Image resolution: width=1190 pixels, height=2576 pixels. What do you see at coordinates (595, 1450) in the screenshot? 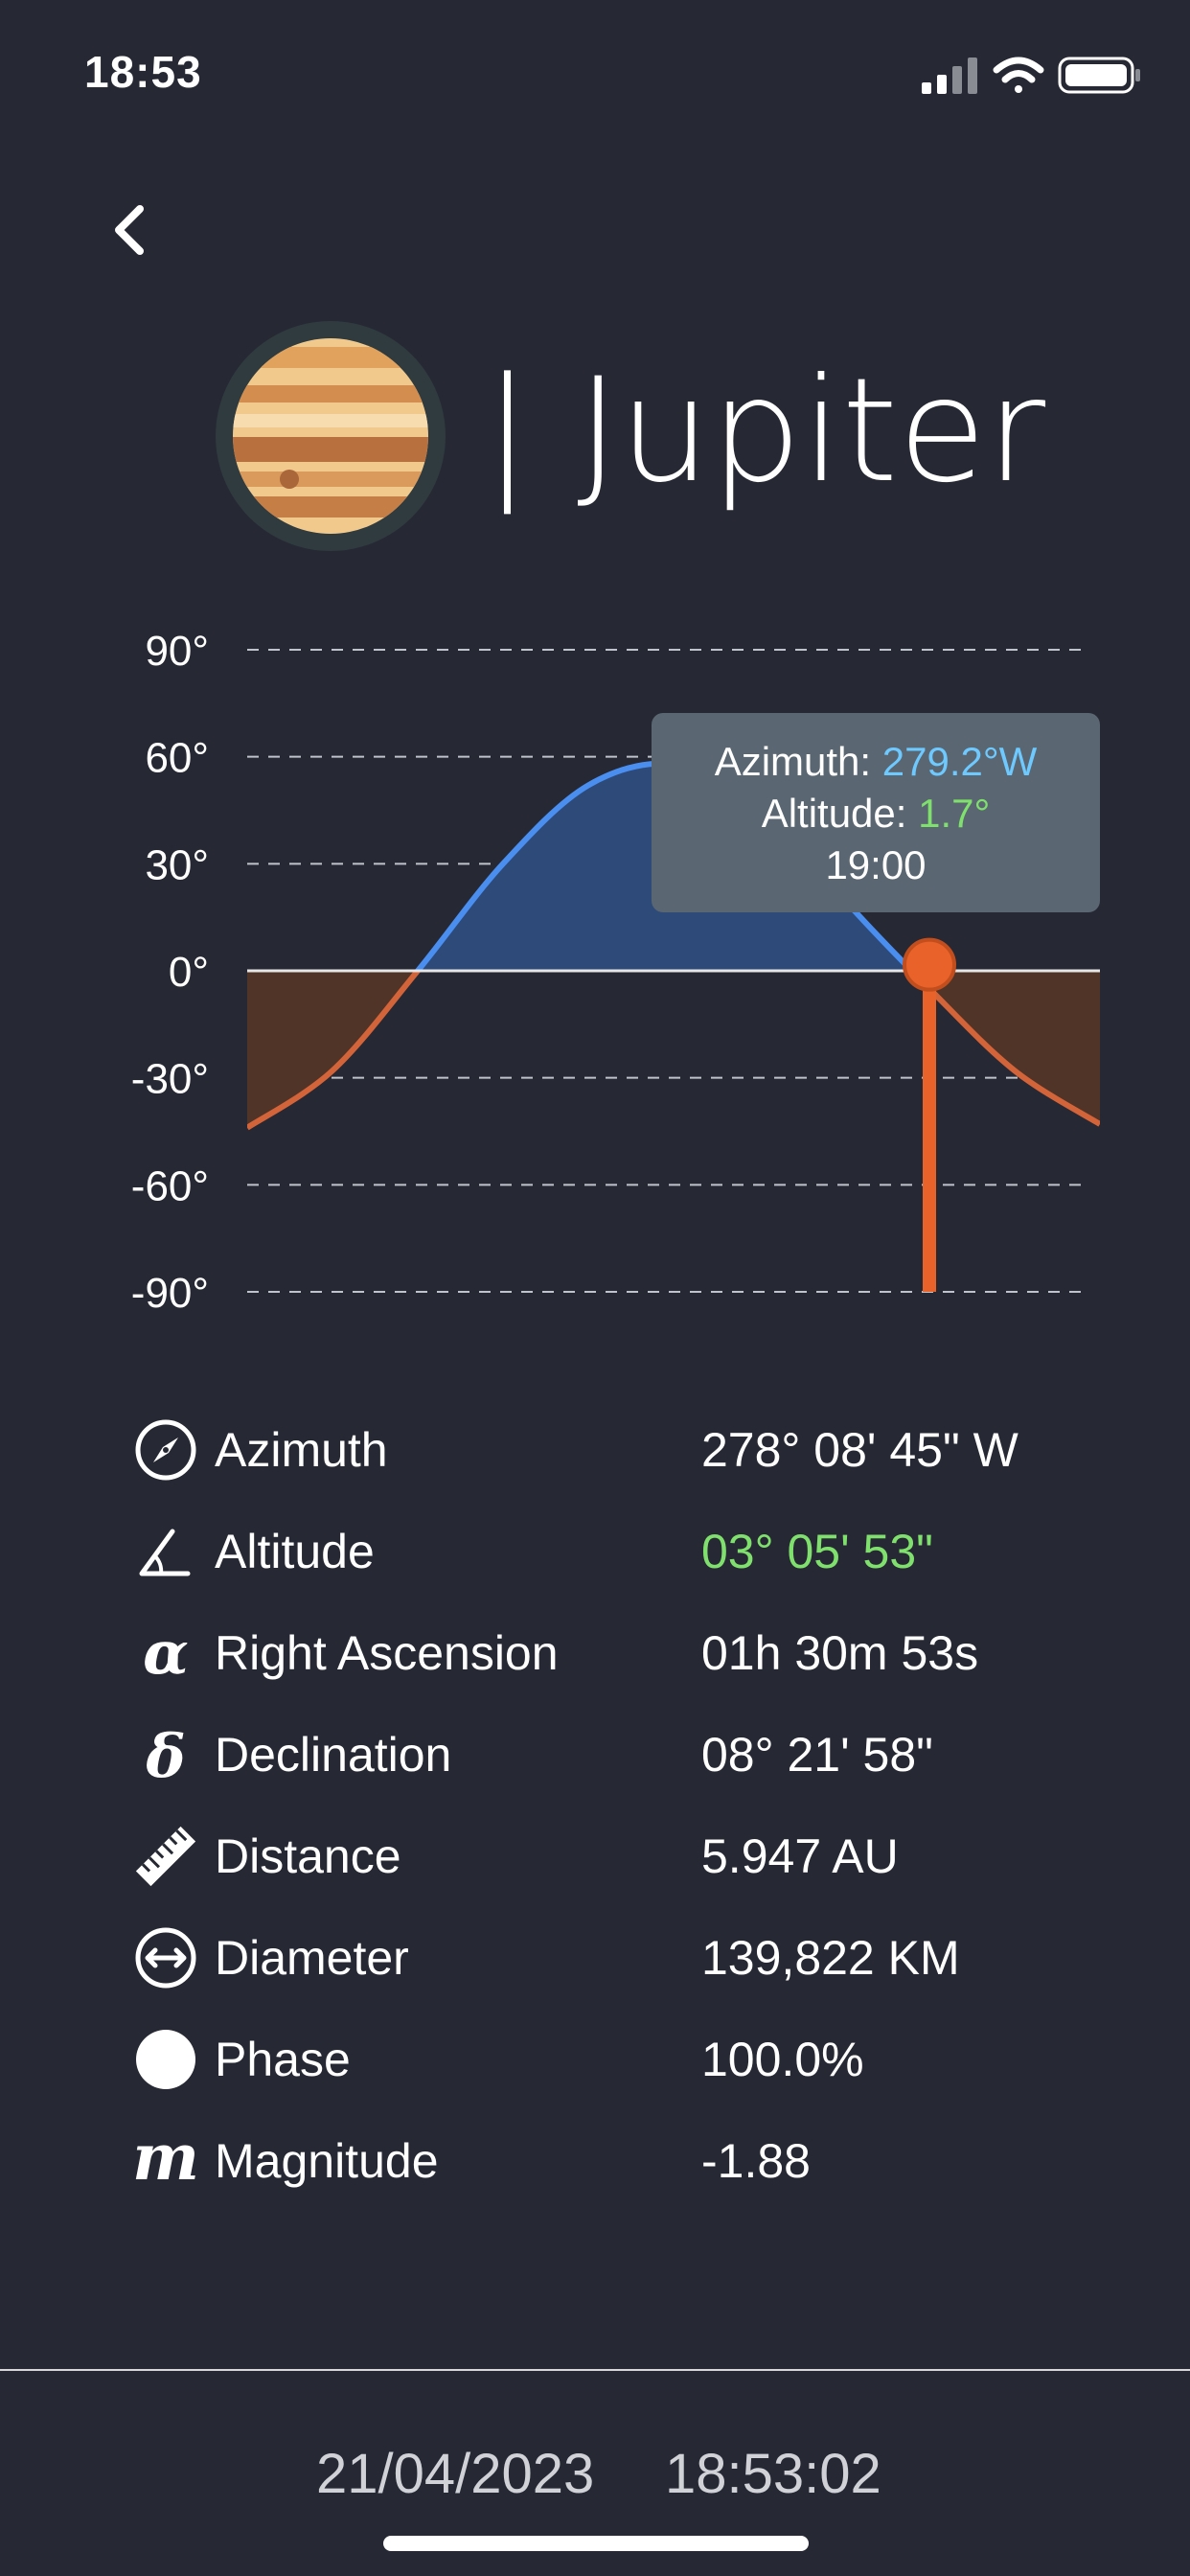
I see `detail-row-azimuth: Azimuth 278° 08' 45" W` at bounding box center [595, 1450].